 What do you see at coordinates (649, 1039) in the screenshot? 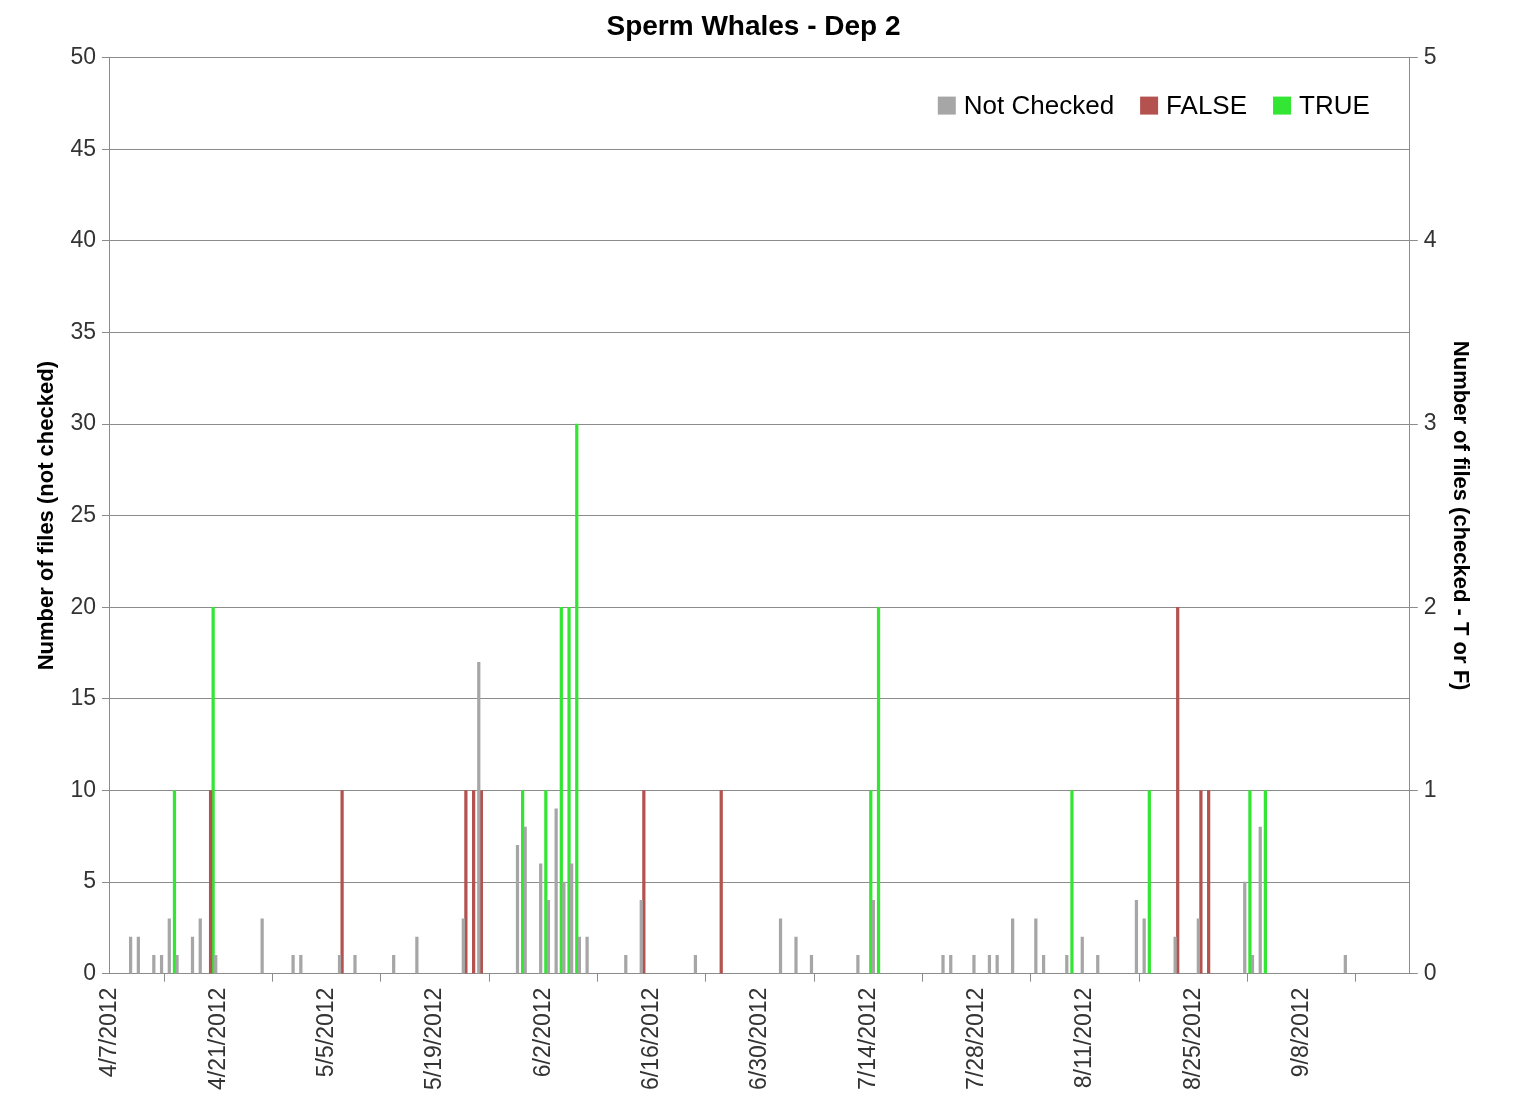
I see `x-tick-label: 6/16/2012` at bounding box center [649, 1039].